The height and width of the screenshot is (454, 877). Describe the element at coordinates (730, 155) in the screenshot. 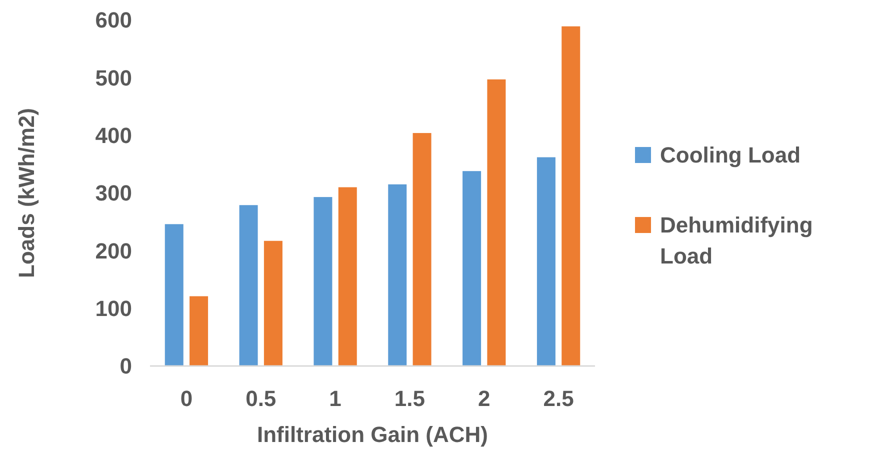

I see `legend-label: Cooling Load` at that location.